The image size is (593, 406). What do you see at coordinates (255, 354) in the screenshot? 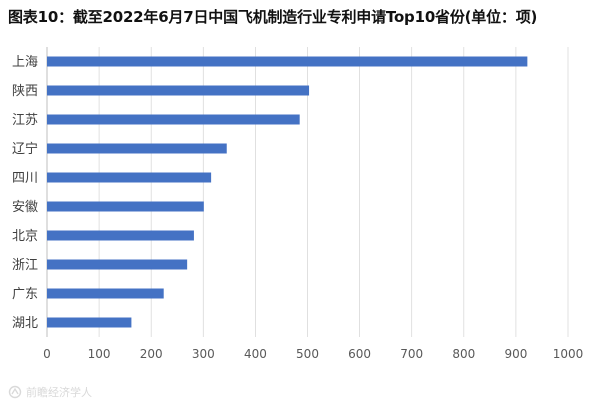
I see `x-tick-label: 400` at bounding box center [255, 354].